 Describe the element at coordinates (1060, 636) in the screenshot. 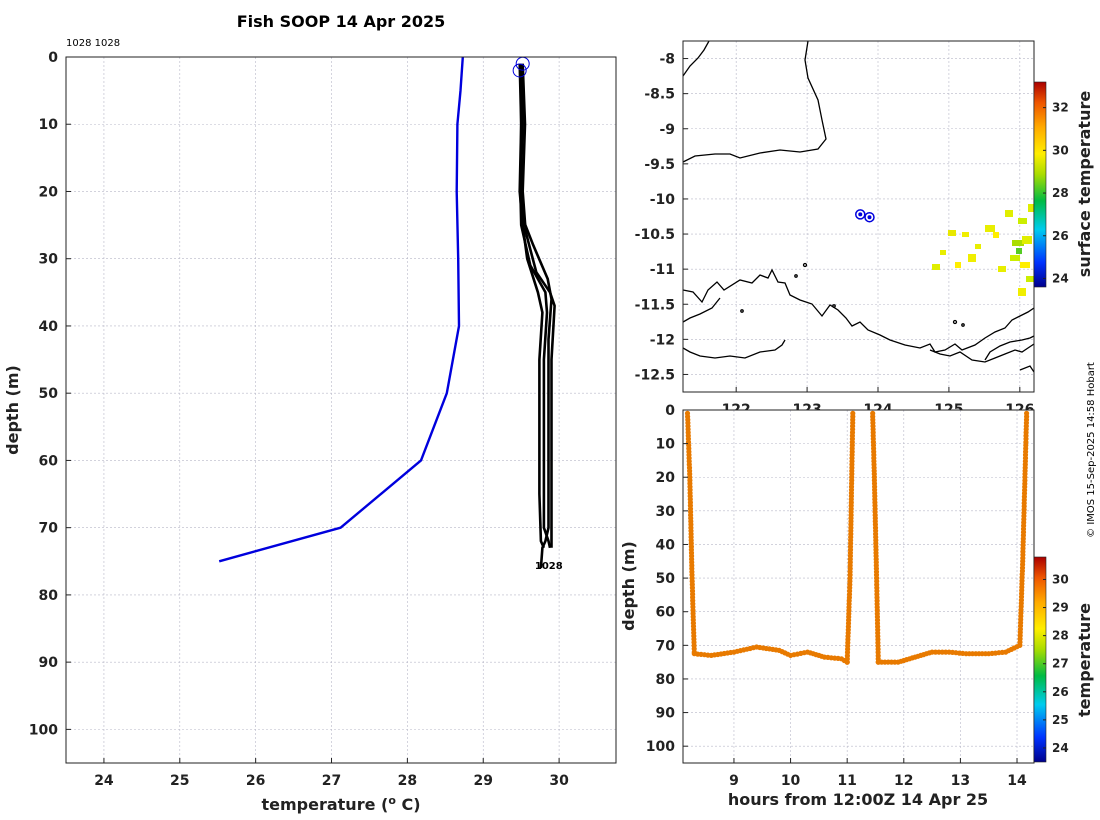

I see `timeseries-colorbar-tick-label: 28` at that location.